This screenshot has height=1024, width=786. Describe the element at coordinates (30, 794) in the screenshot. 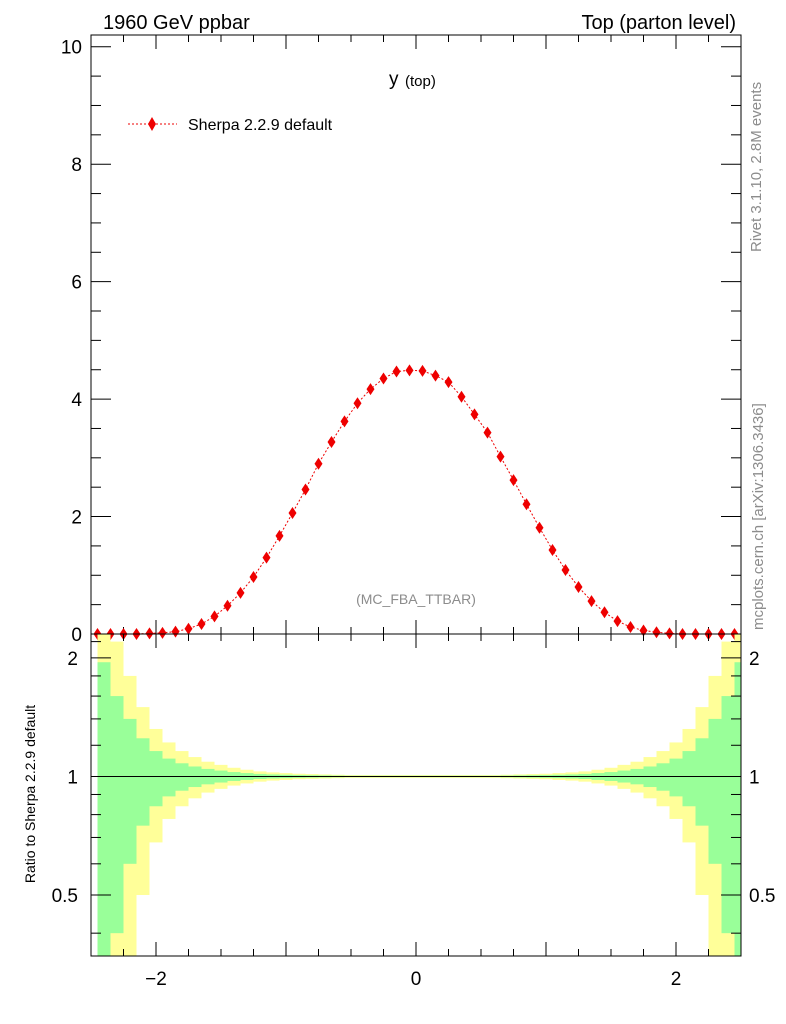

I see `ratio-ylabel: Ratio to Sherpa 2.2.9 default` at that location.